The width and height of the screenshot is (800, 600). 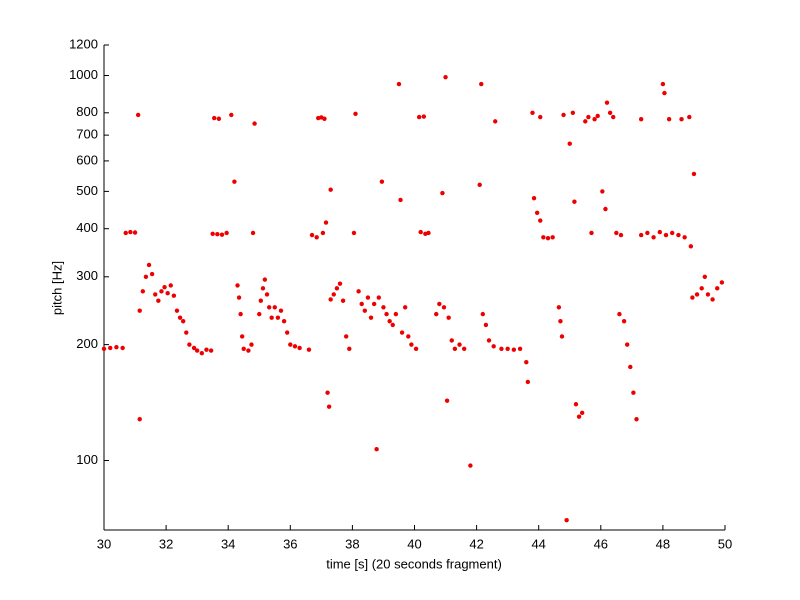 What do you see at coordinates (352, 543) in the screenshot?
I see `x-tick-label: 38` at bounding box center [352, 543].